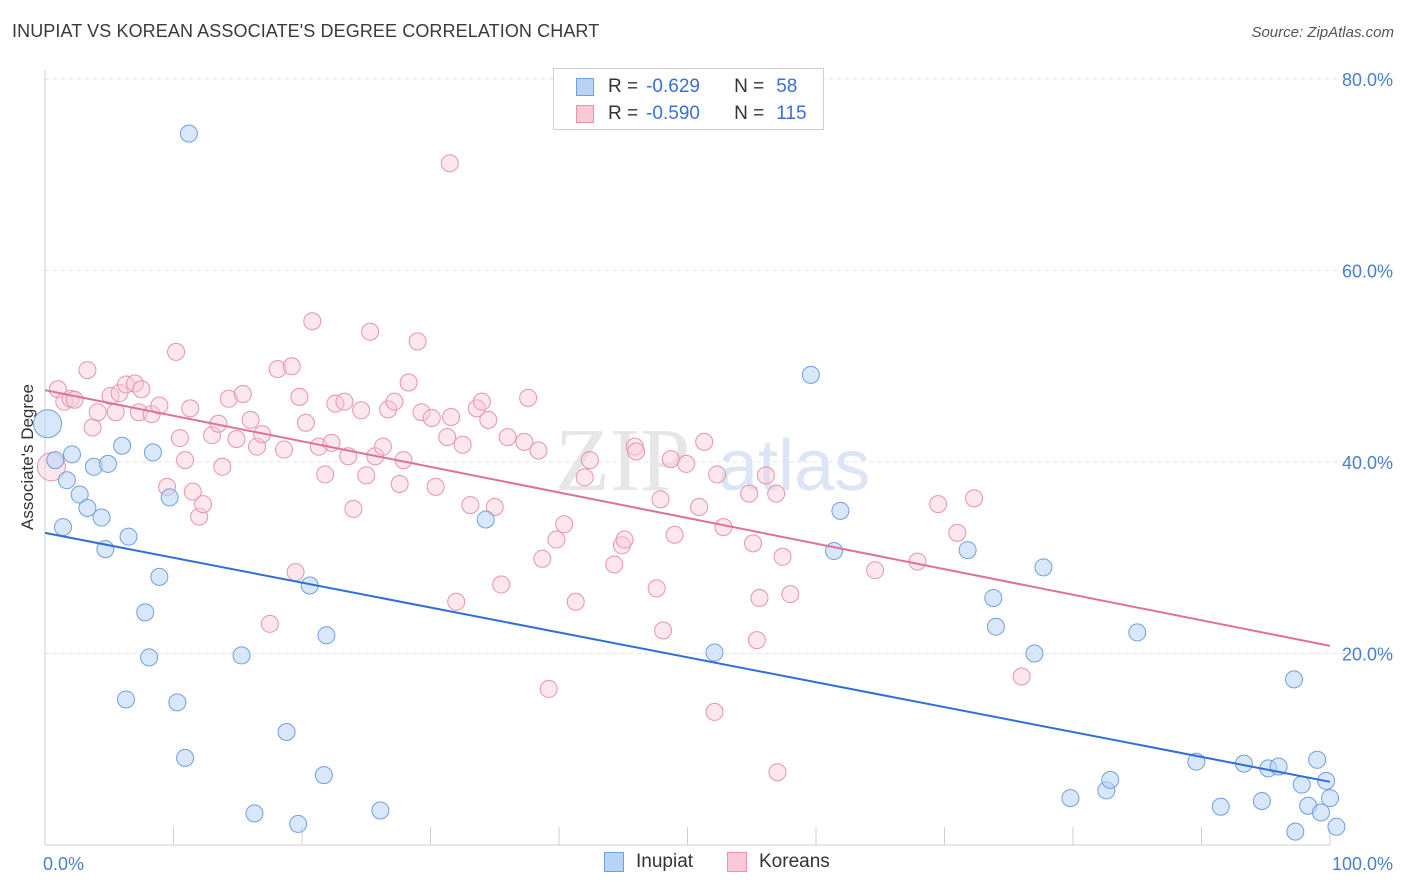 This screenshot has height=892, width=1406. What do you see at coordinates (737, 862) in the screenshot?
I see `bottom-legend-swatch-koreans` at bounding box center [737, 862].